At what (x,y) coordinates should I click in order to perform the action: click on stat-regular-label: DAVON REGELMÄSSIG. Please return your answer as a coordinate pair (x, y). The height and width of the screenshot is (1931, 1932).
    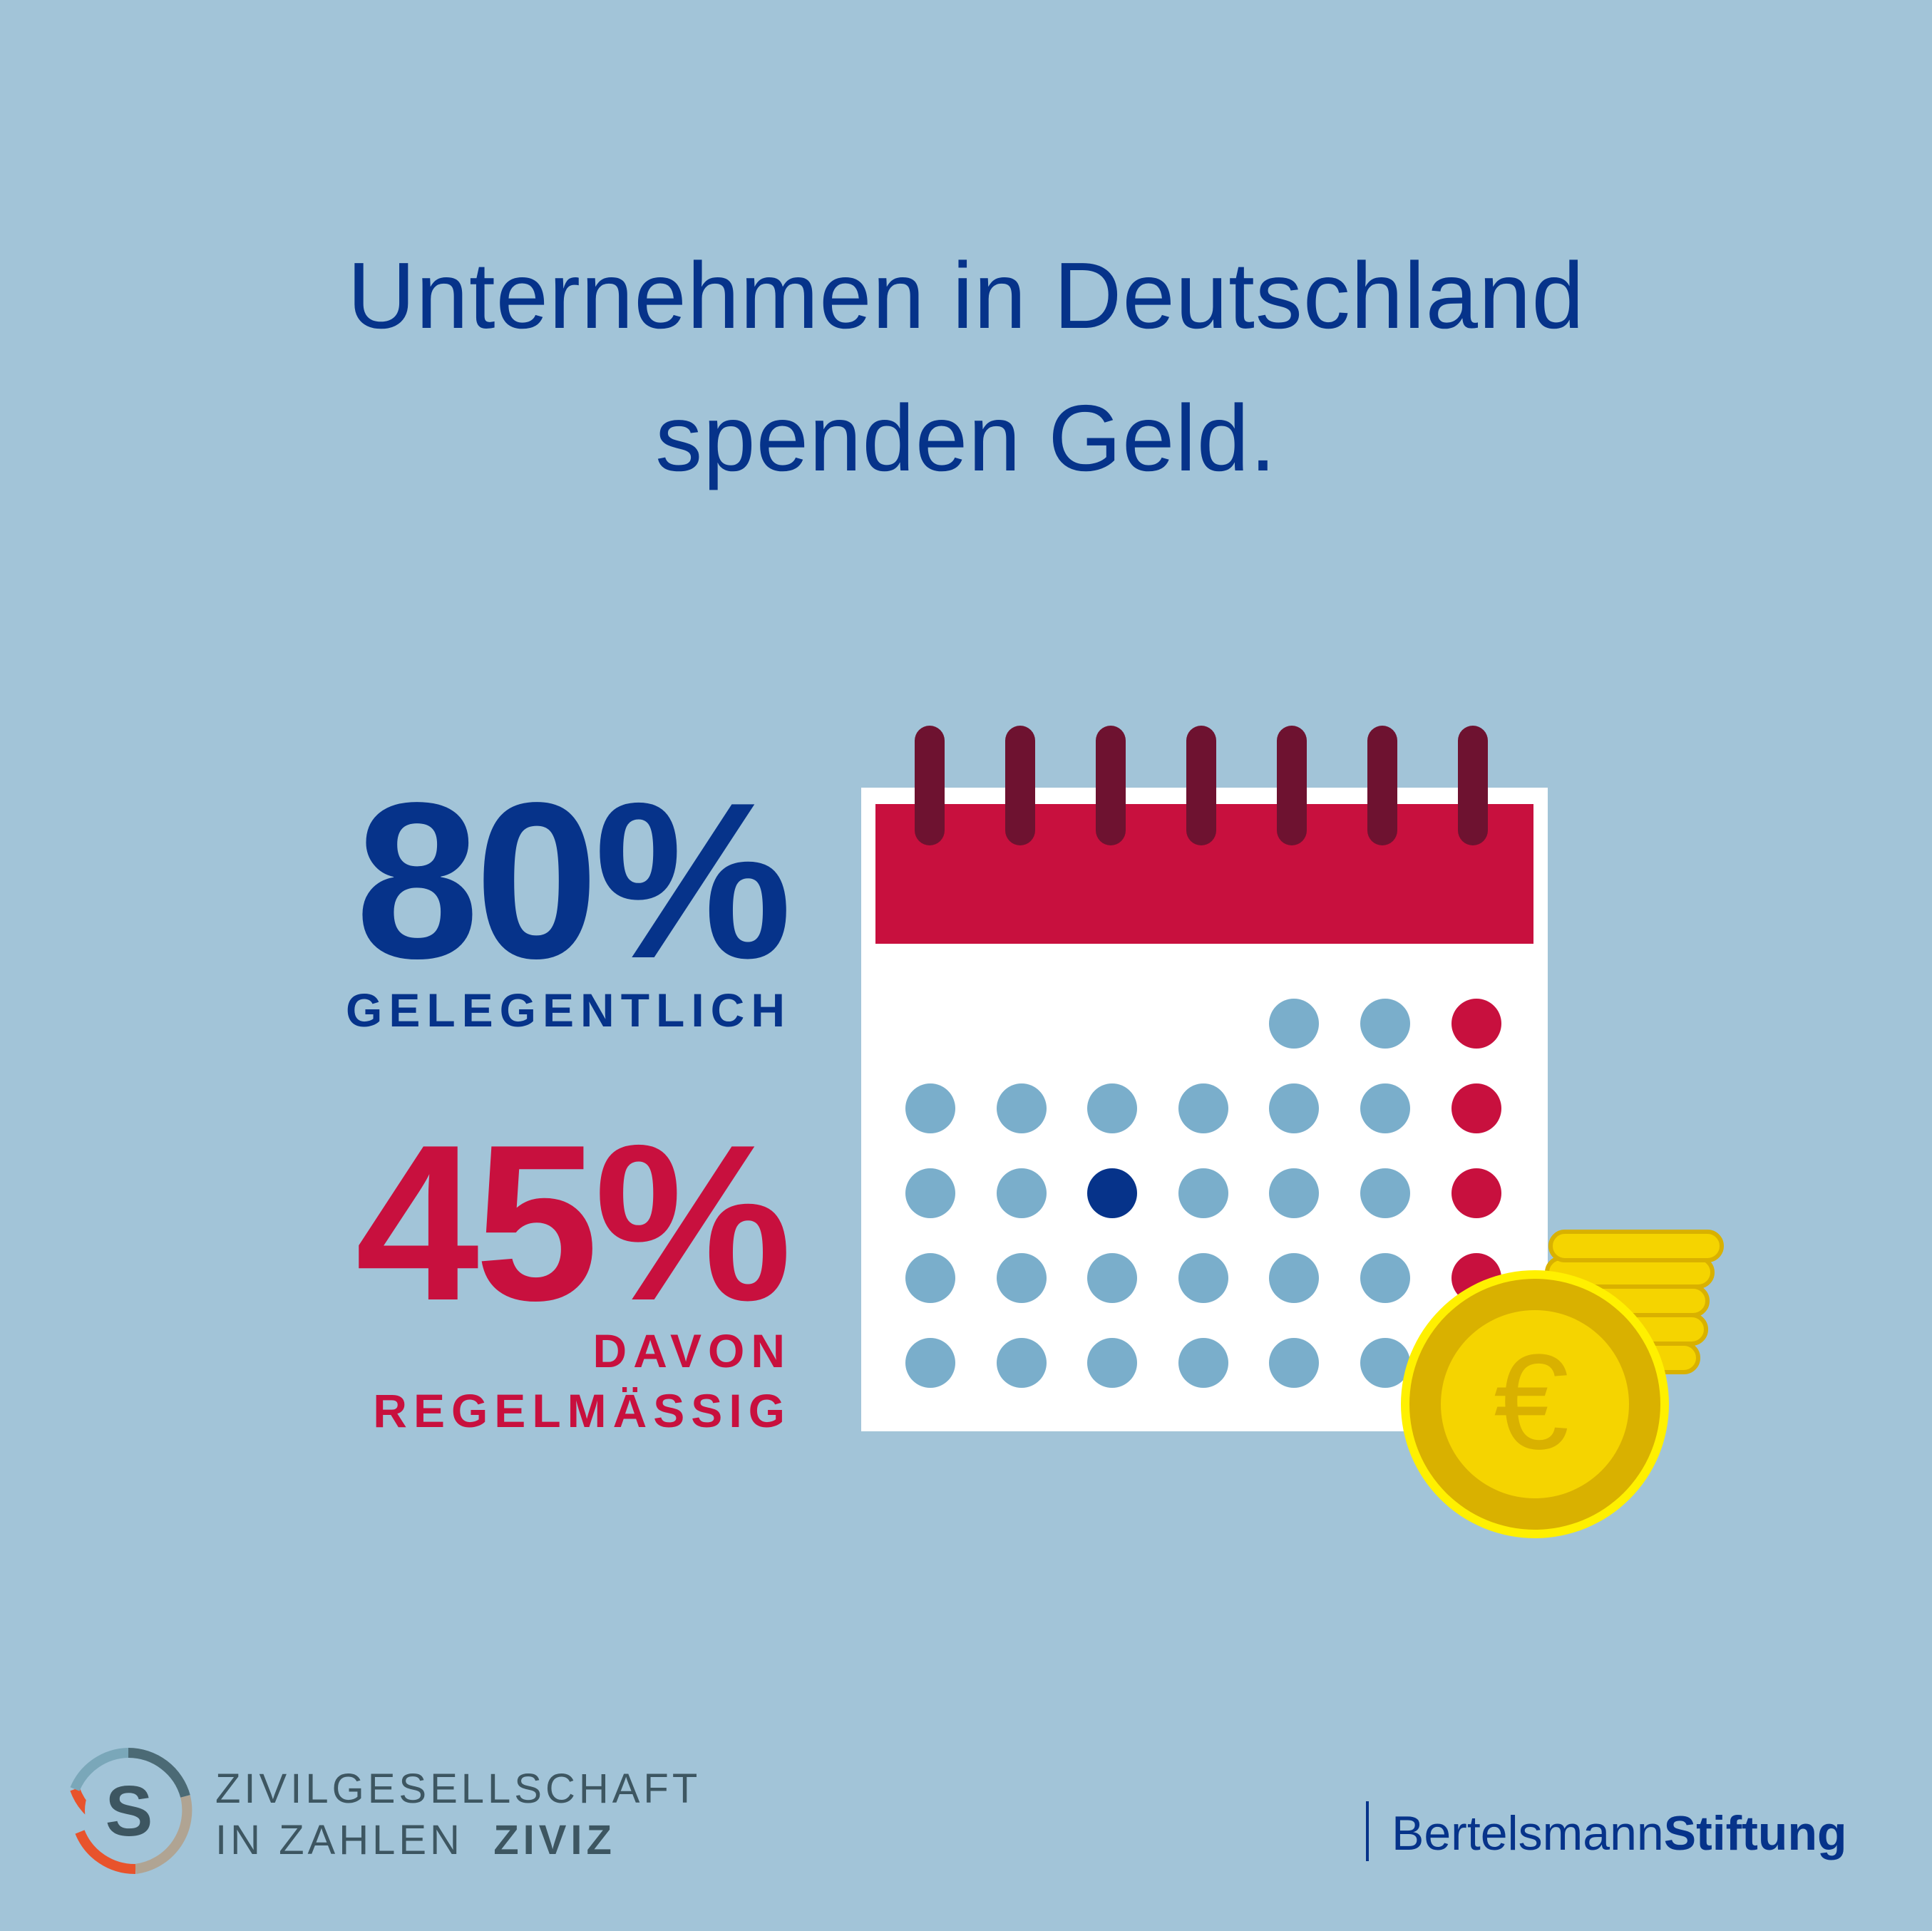
    Looking at the image, I should click on (582, 1381).